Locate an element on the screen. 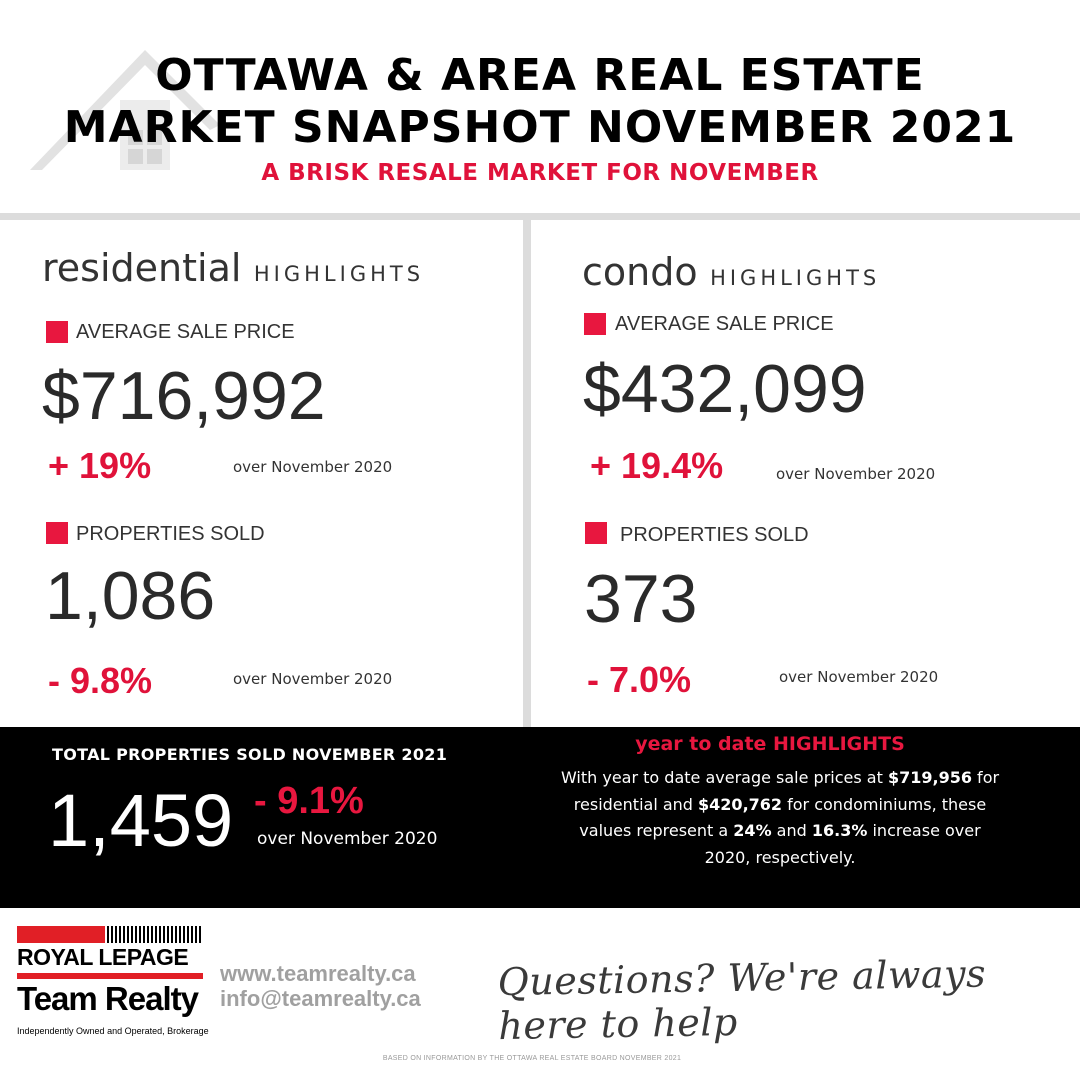 The width and height of the screenshot is (1080, 1080). email-link: info@teamrealty.ca is located at coordinates (320, 998).